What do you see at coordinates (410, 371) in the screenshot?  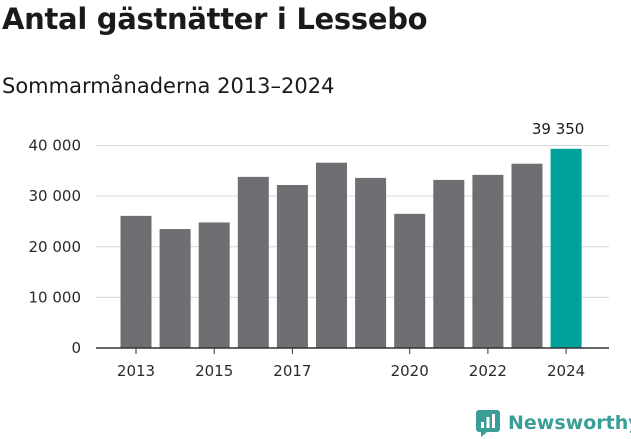 I see `x-tick-label: 2020` at bounding box center [410, 371].